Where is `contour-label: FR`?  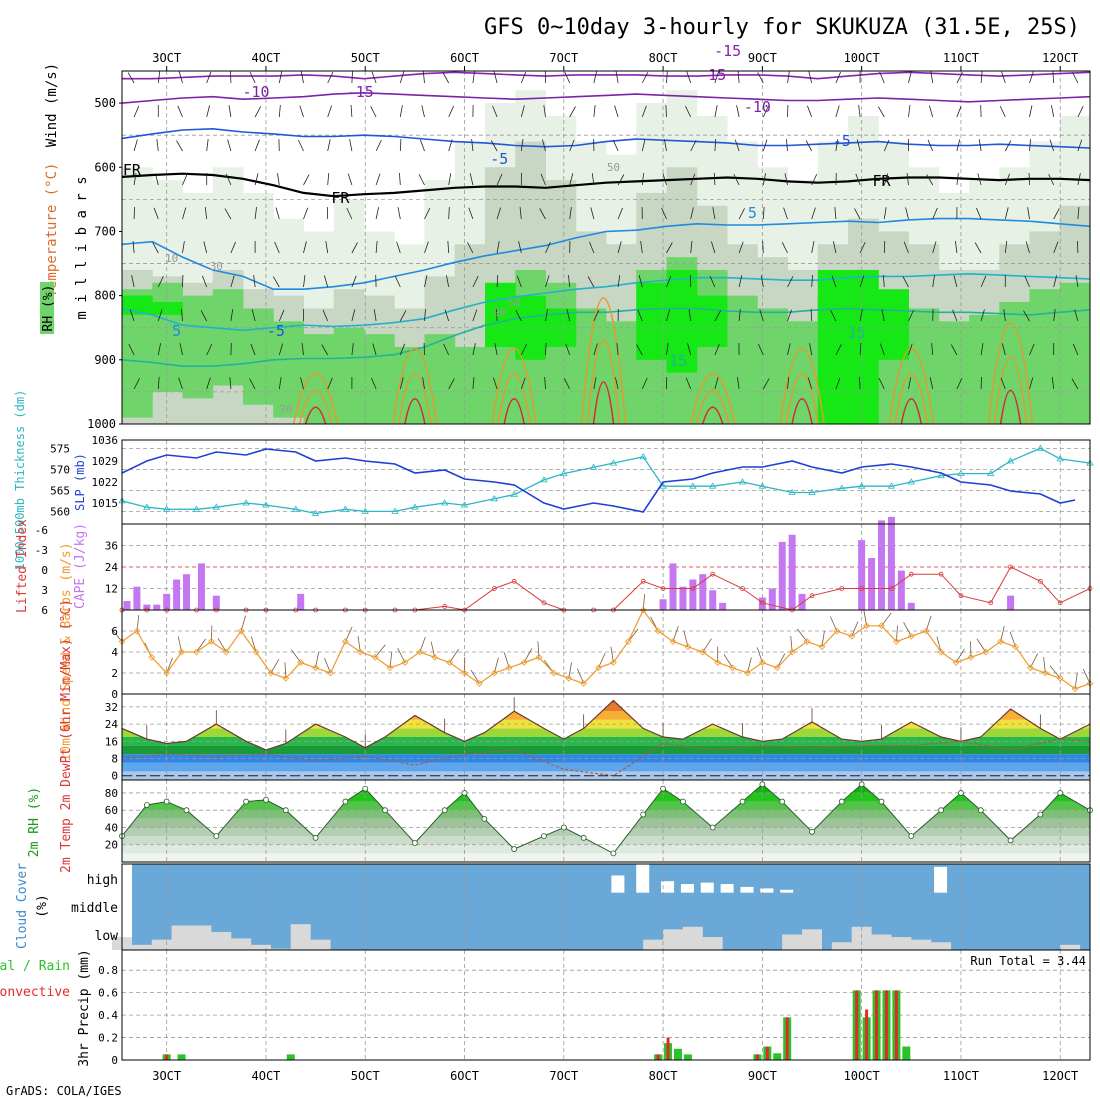 contour-label: FR is located at coordinates (132, 170).